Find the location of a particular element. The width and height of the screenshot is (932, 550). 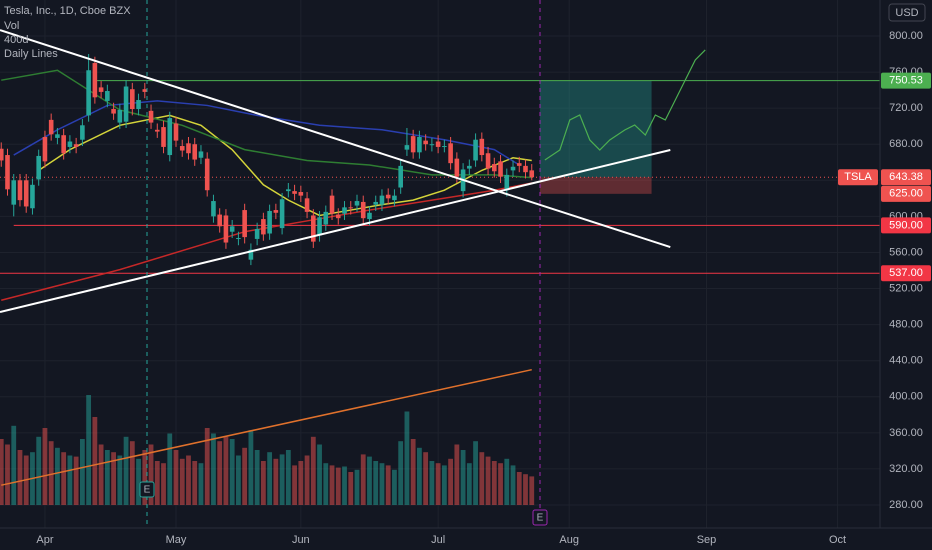

currency-button is located at coordinates (907, 12).